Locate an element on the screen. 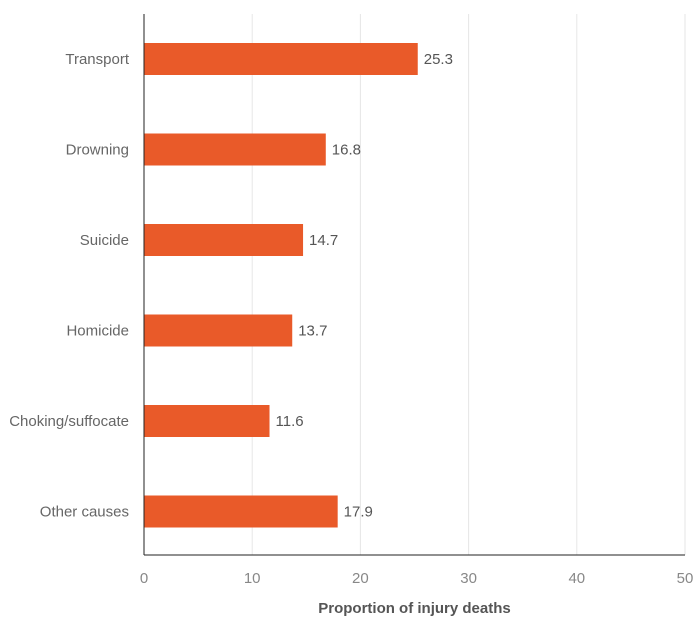 This screenshot has width=695, height=619. x-tick-label: 50 is located at coordinates (685, 578).